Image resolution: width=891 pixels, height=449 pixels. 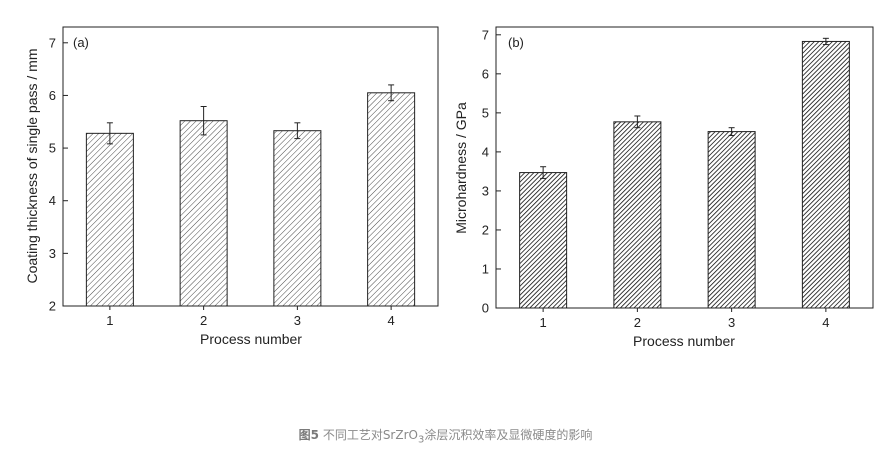 I want to click on figure-number: 图5, so click(x=308, y=435).